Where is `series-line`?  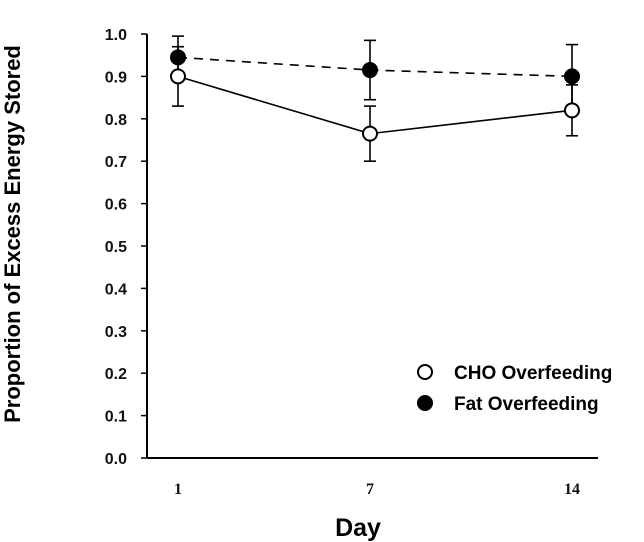 series-line is located at coordinates (375, 105).